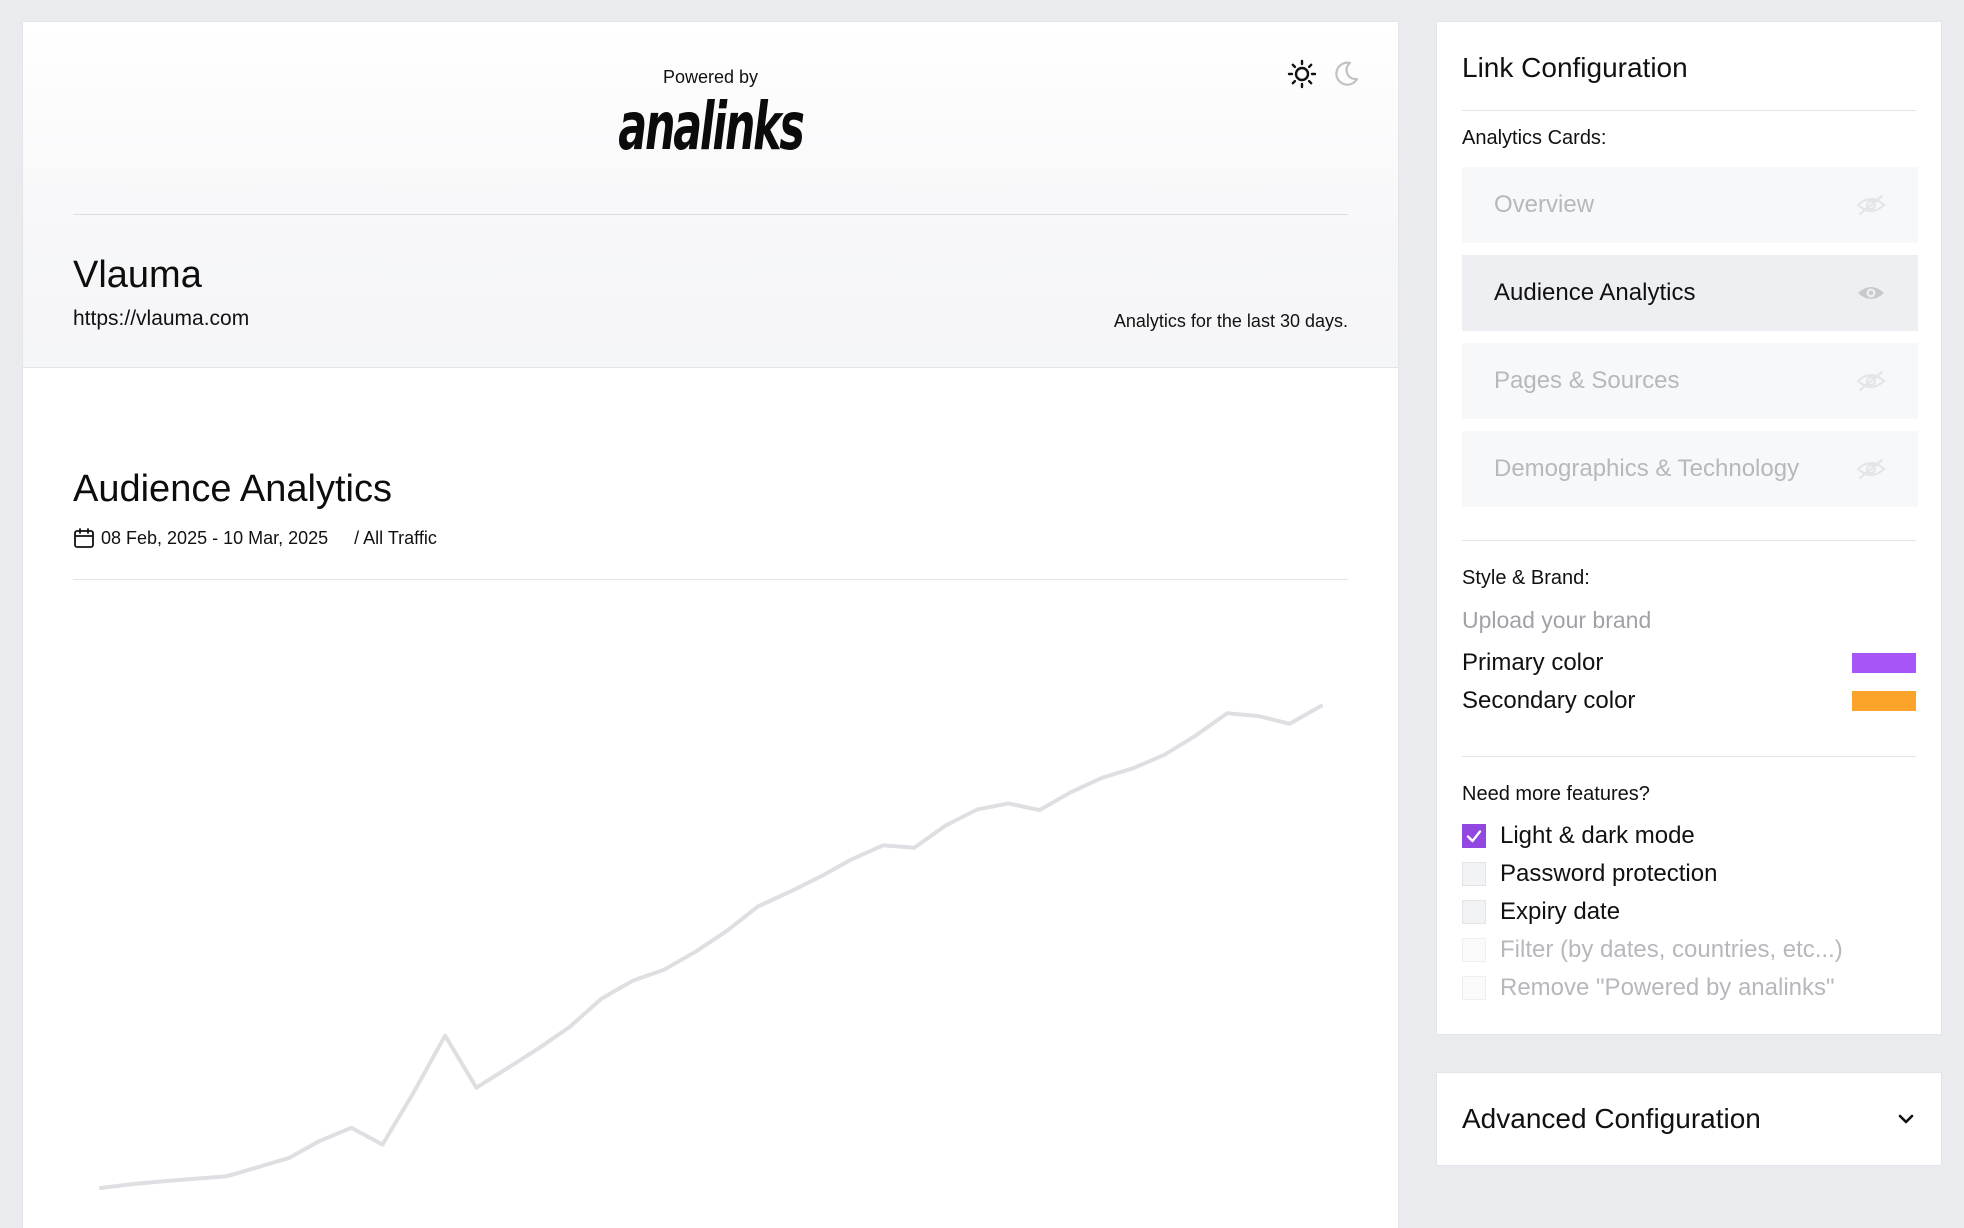 Image resolution: width=1964 pixels, height=1228 pixels. I want to click on chevron-down-icon, so click(1906, 1119).